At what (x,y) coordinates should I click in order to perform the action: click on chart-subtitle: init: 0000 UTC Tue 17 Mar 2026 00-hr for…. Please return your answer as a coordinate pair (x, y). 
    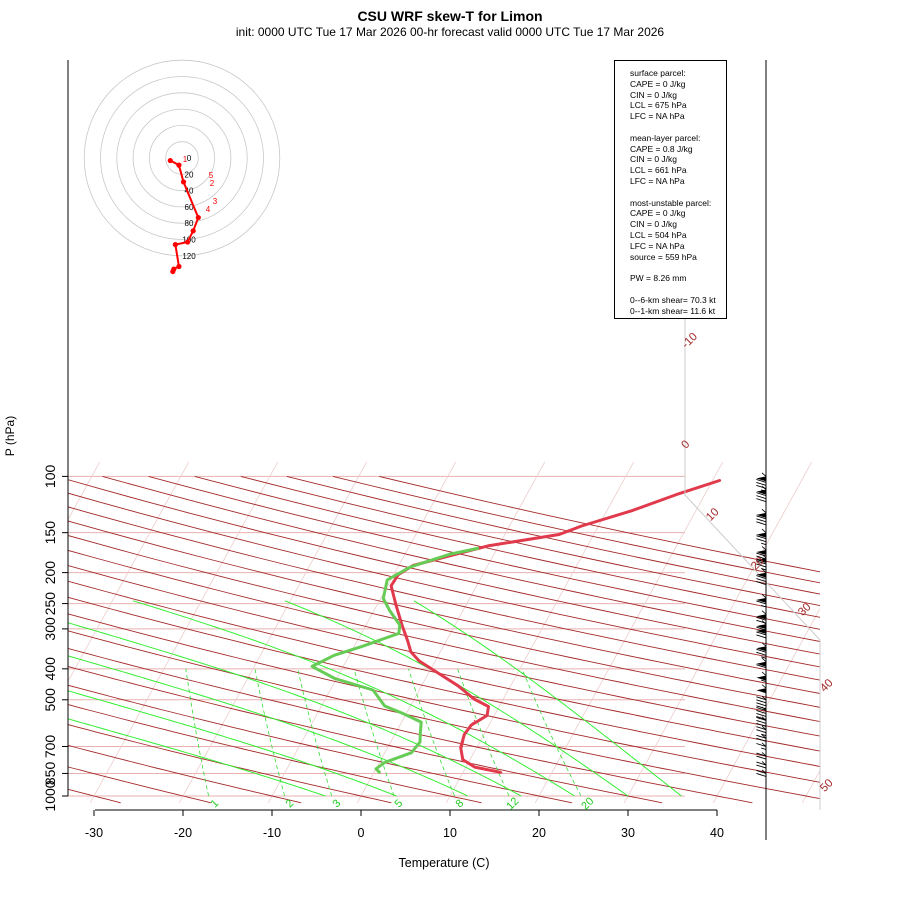
    Looking at the image, I should click on (450, 32).